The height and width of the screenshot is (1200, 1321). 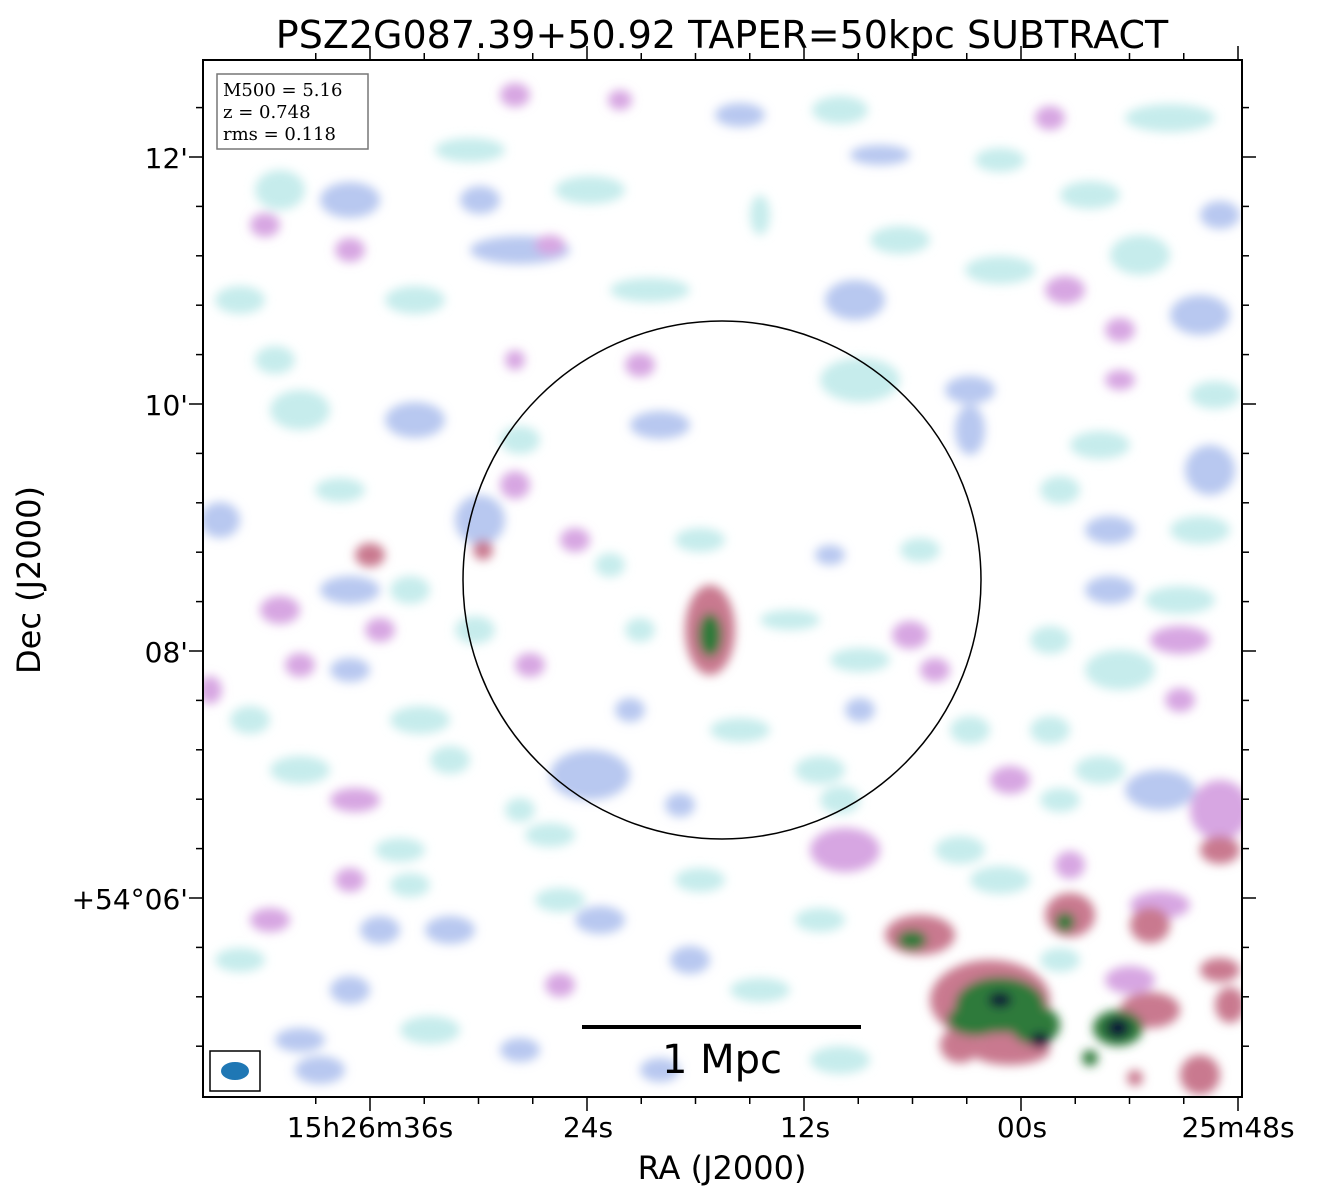 What do you see at coordinates (267, 112) in the screenshot?
I see `info-redshift: z = 0.748` at bounding box center [267, 112].